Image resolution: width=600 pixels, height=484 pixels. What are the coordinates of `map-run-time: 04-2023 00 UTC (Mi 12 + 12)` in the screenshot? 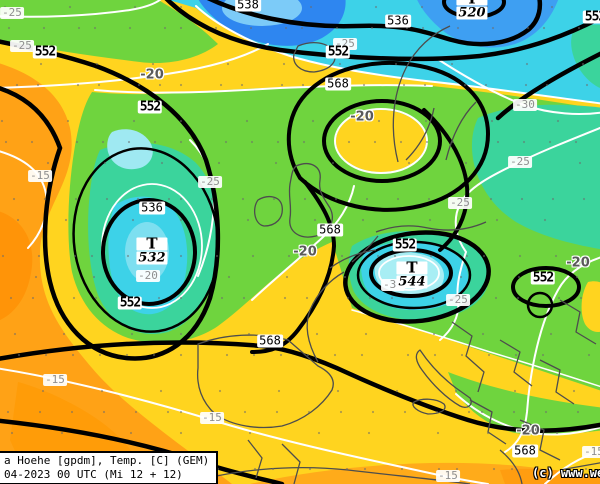 It's located at (93, 474).